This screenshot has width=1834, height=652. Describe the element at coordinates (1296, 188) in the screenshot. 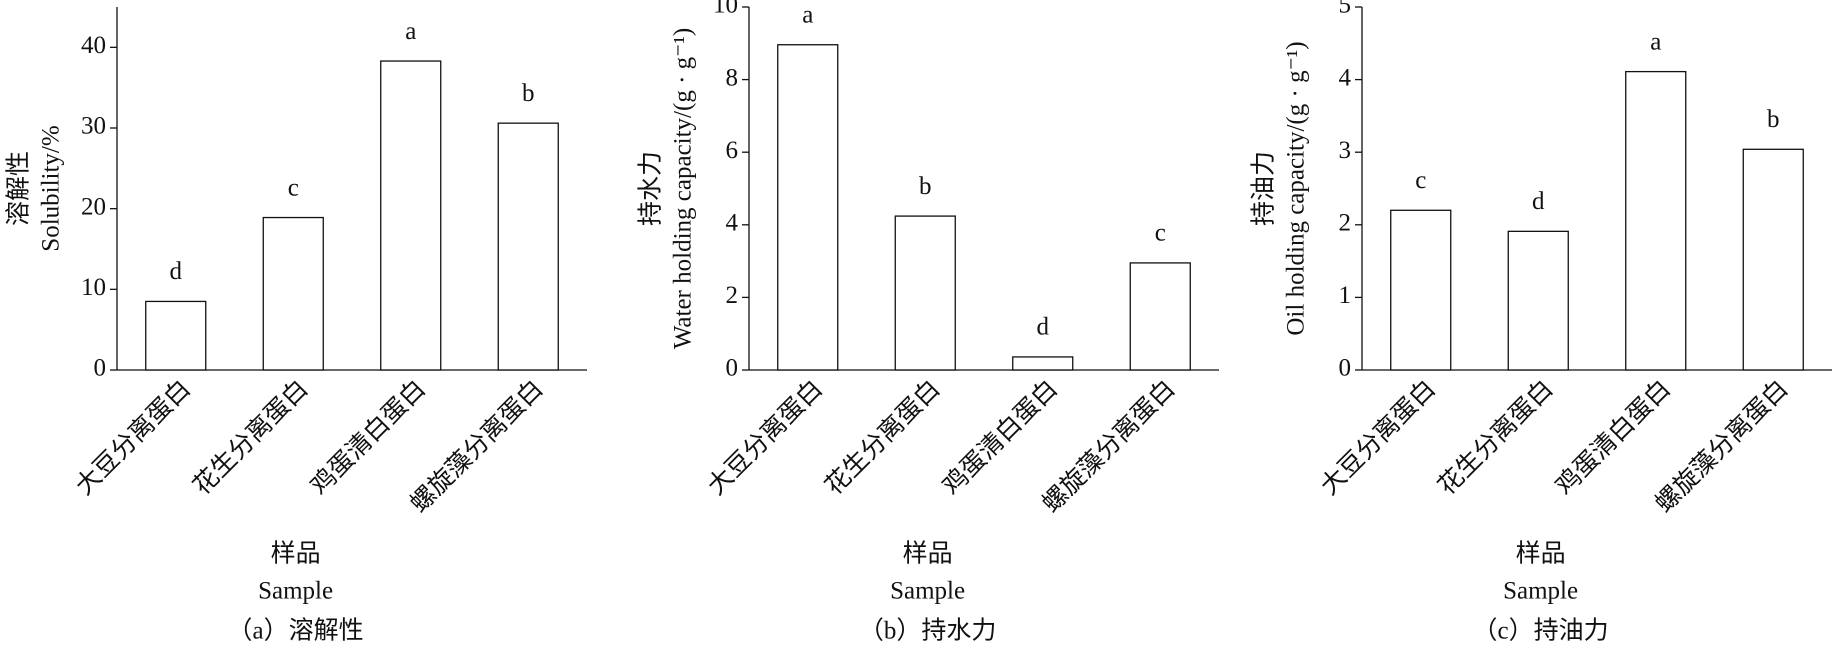

I see `y-axis-label: Oil holding capacity/(g · g⁻¹)` at that location.